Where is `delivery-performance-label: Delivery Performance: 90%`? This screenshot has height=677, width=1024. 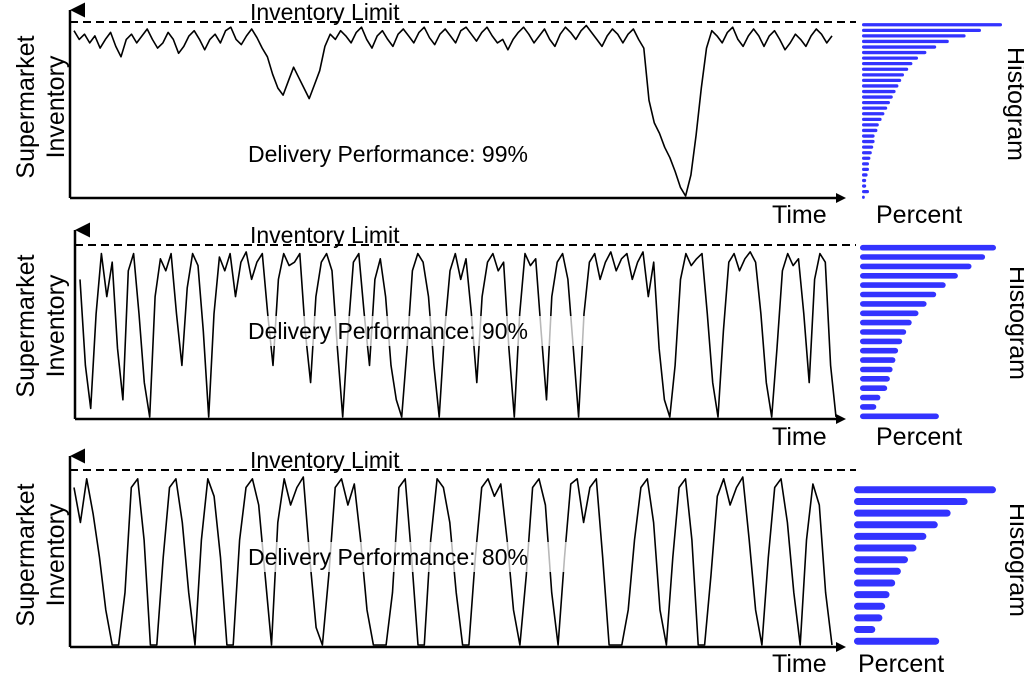 delivery-performance-label: Delivery Performance: 90% is located at coordinates (388, 331).